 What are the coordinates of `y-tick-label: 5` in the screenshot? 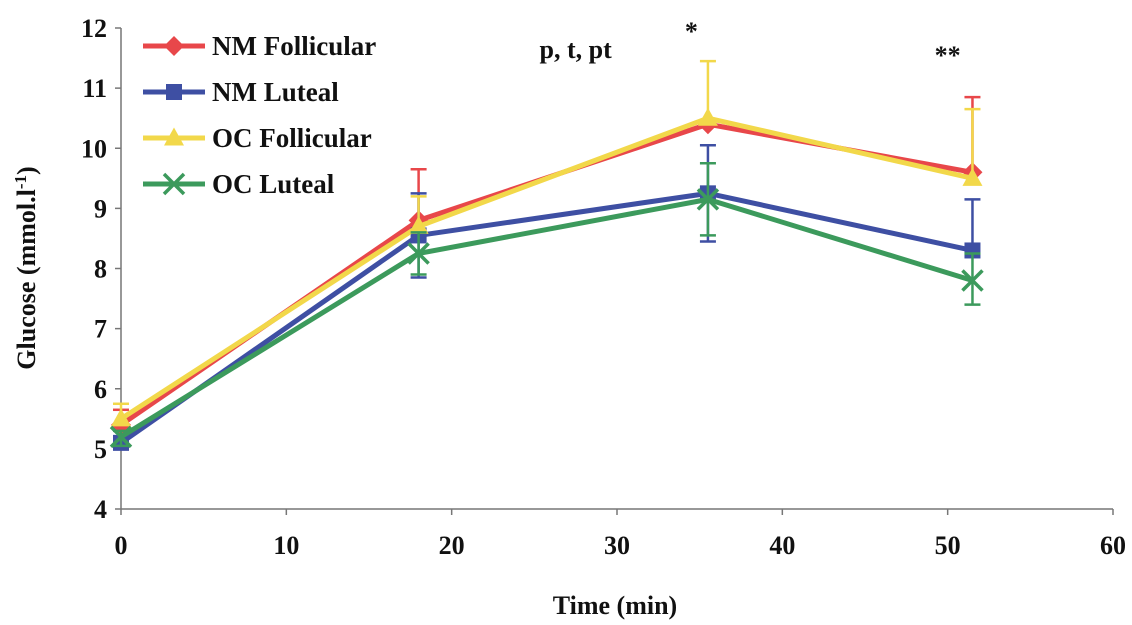 It's located at (100, 449).